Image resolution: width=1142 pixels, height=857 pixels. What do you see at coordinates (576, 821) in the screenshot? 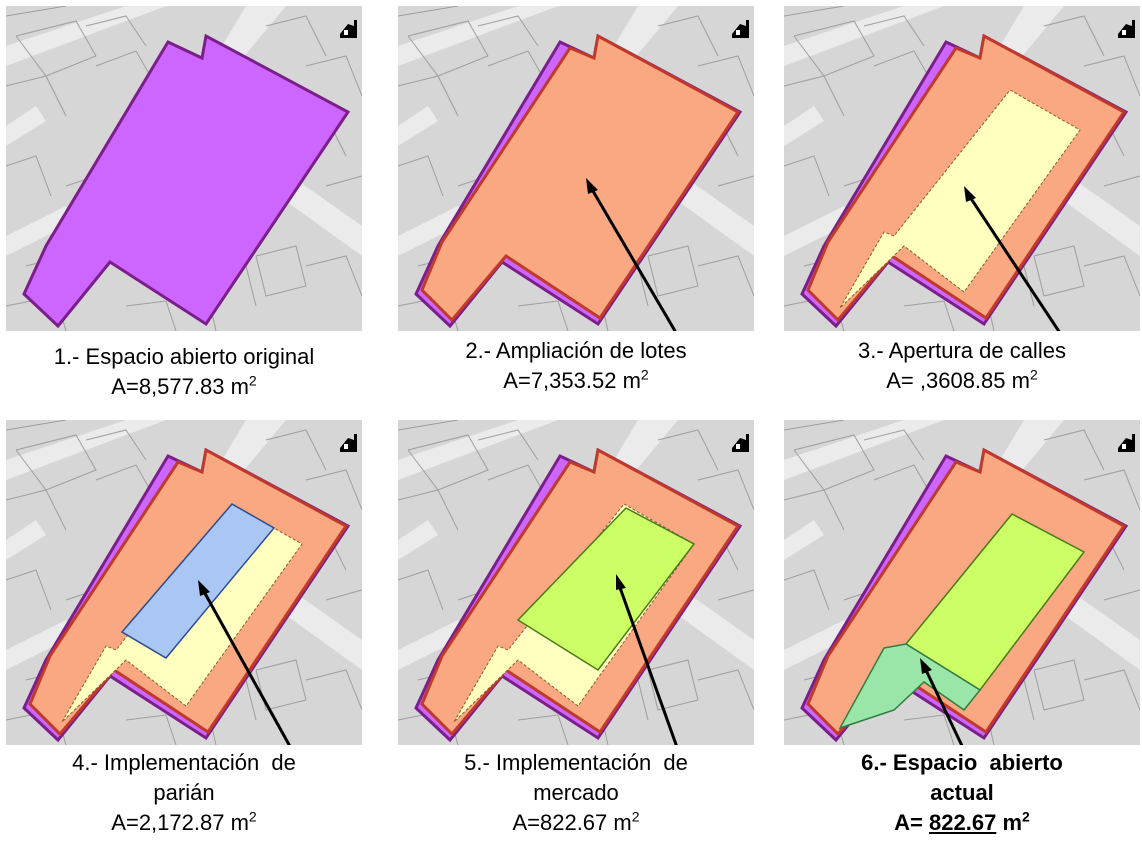
I see `caption-5-area: A=822.67 m2` at bounding box center [576, 821].